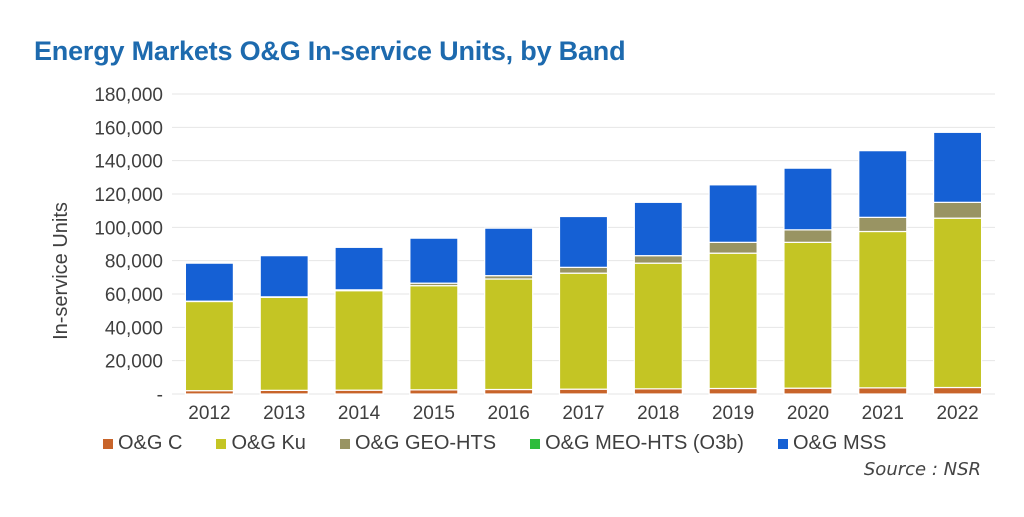 This screenshot has height=517, width=1024. I want to click on legend-item: O&G Ku, so click(261, 443).